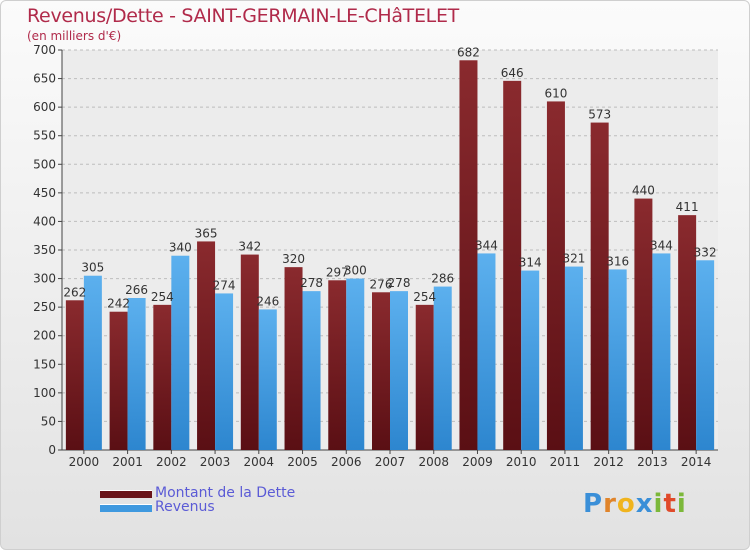 The image size is (750, 550). Describe the element at coordinates (565, 462) in the screenshot. I see `x-tick-label: 2011` at that location.